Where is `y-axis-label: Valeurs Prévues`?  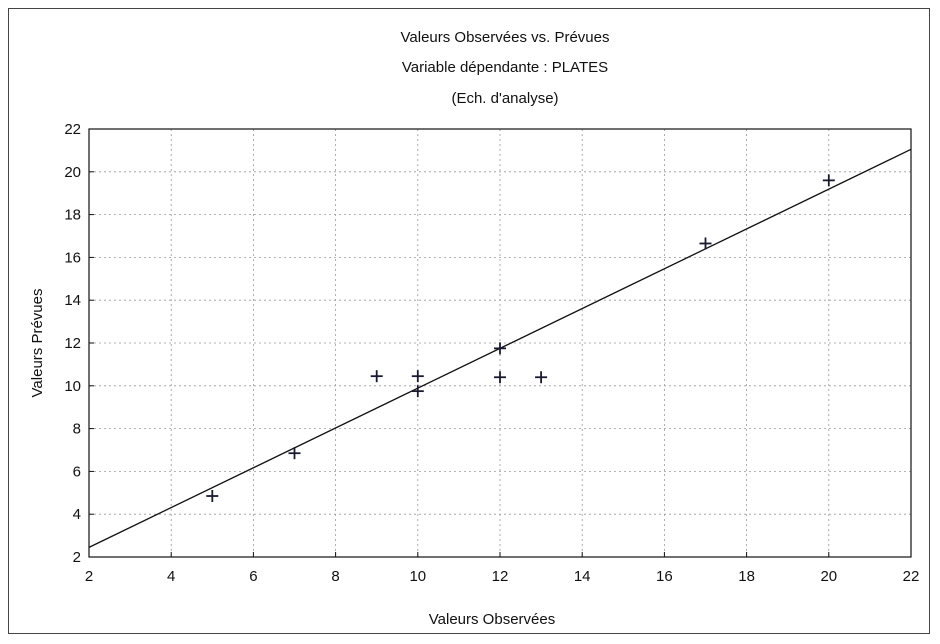 y-axis-label: Valeurs Prévues is located at coordinates (37, 343).